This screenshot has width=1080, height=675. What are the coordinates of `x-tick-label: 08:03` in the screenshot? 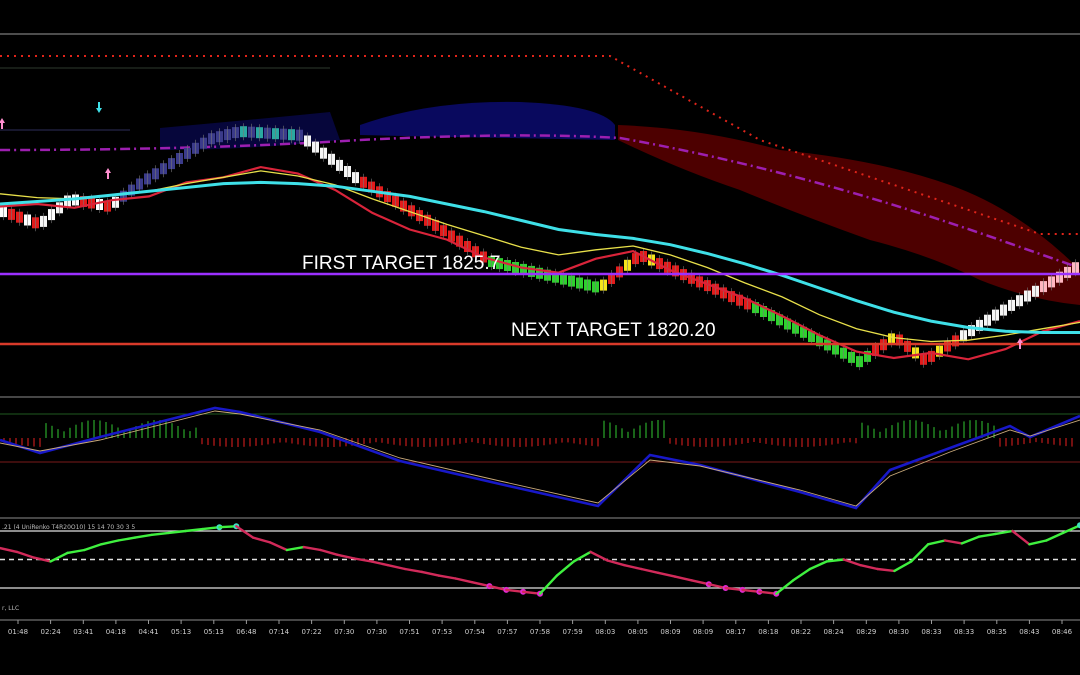 It's located at (605, 632).